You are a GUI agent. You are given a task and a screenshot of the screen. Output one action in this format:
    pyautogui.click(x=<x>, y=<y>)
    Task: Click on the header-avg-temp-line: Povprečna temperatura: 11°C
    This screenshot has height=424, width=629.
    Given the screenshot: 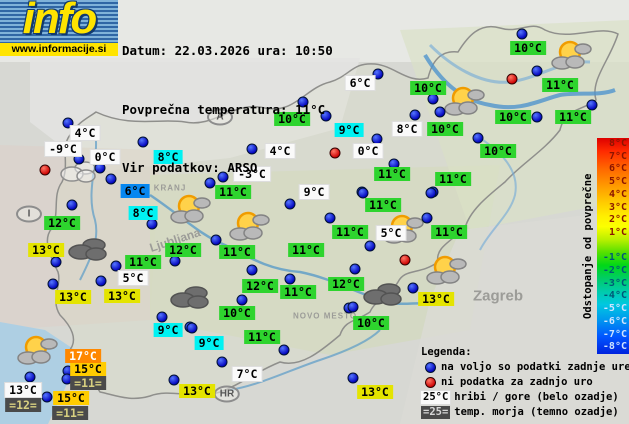 What is the action you would take?
    pyautogui.click(x=224, y=109)
    